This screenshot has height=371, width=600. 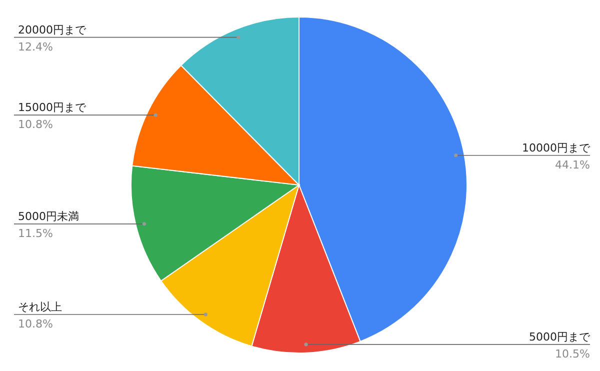 I want to click on slice-label: 15000円まで, so click(x=52, y=107).